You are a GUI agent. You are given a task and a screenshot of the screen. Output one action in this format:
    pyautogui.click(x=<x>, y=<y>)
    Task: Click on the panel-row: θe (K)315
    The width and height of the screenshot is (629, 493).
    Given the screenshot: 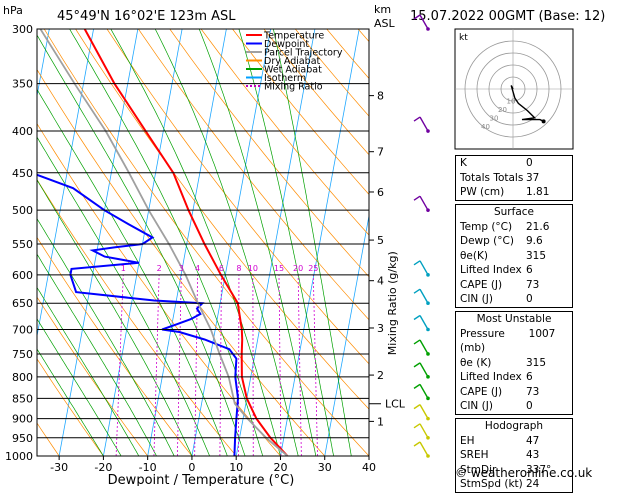 What is the action you would take?
    pyautogui.click(x=514, y=363)
    